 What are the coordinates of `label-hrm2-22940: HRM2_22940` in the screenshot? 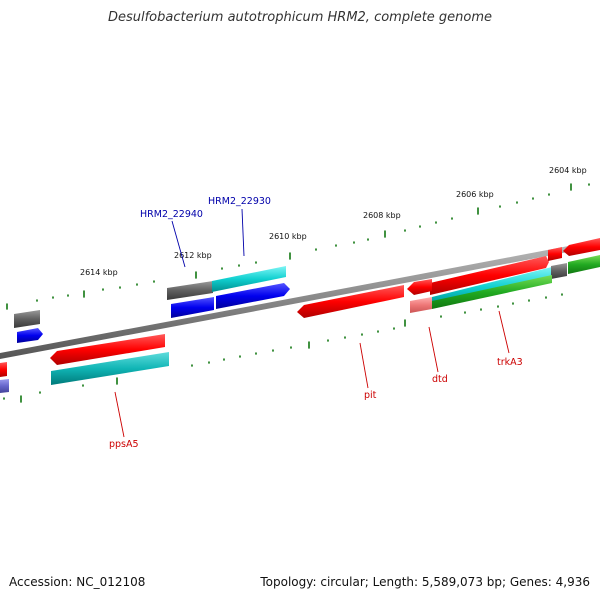 It's located at (171, 214).